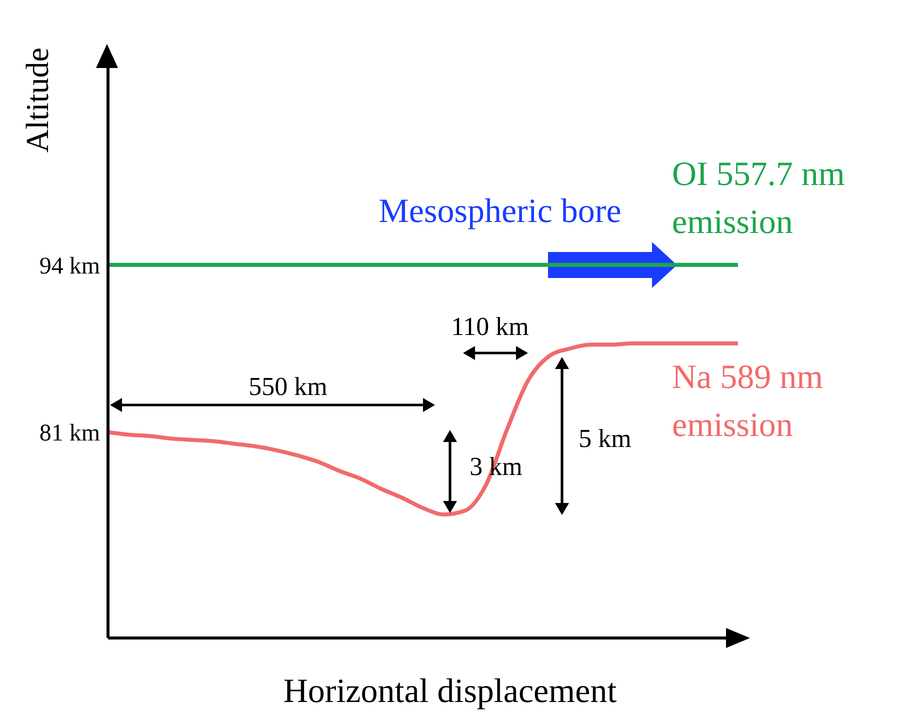 Image resolution: width=900 pixels, height=716 pixels. What do you see at coordinates (450, 691) in the screenshot?
I see `x-axis-title: Horizontal displacement` at bounding box center [450, 691].